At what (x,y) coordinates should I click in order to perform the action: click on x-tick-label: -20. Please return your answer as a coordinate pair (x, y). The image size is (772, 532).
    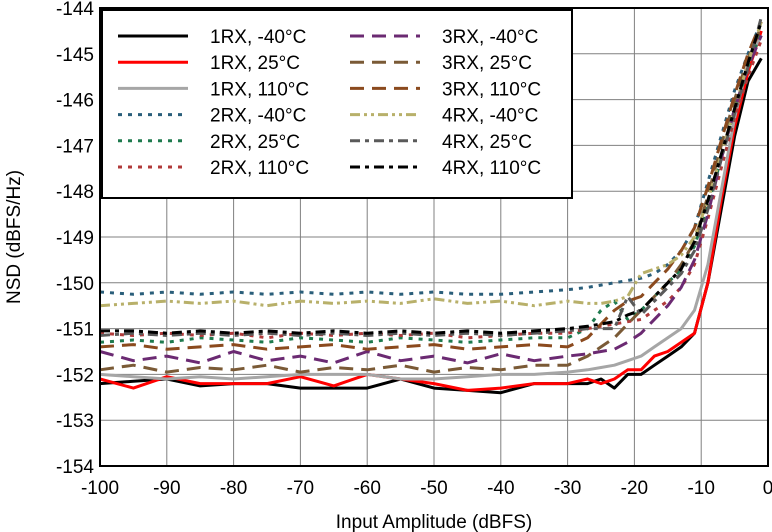
    Looking at the image, I should click on (634, 488).